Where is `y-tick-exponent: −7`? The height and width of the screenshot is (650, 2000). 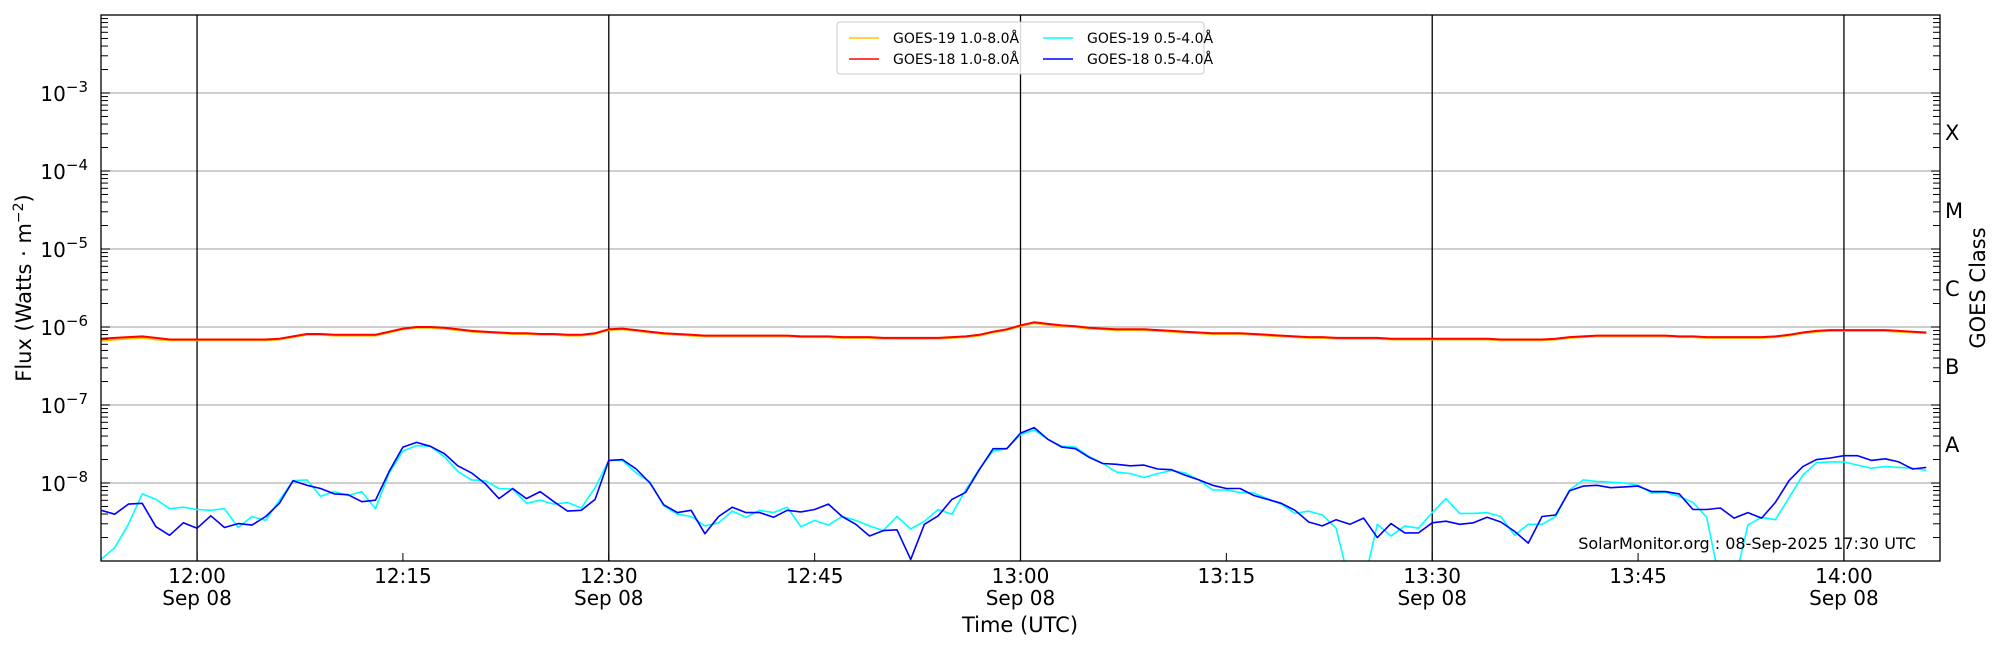 y-tick-exponent: −7 is located at coordinates (77, 399).